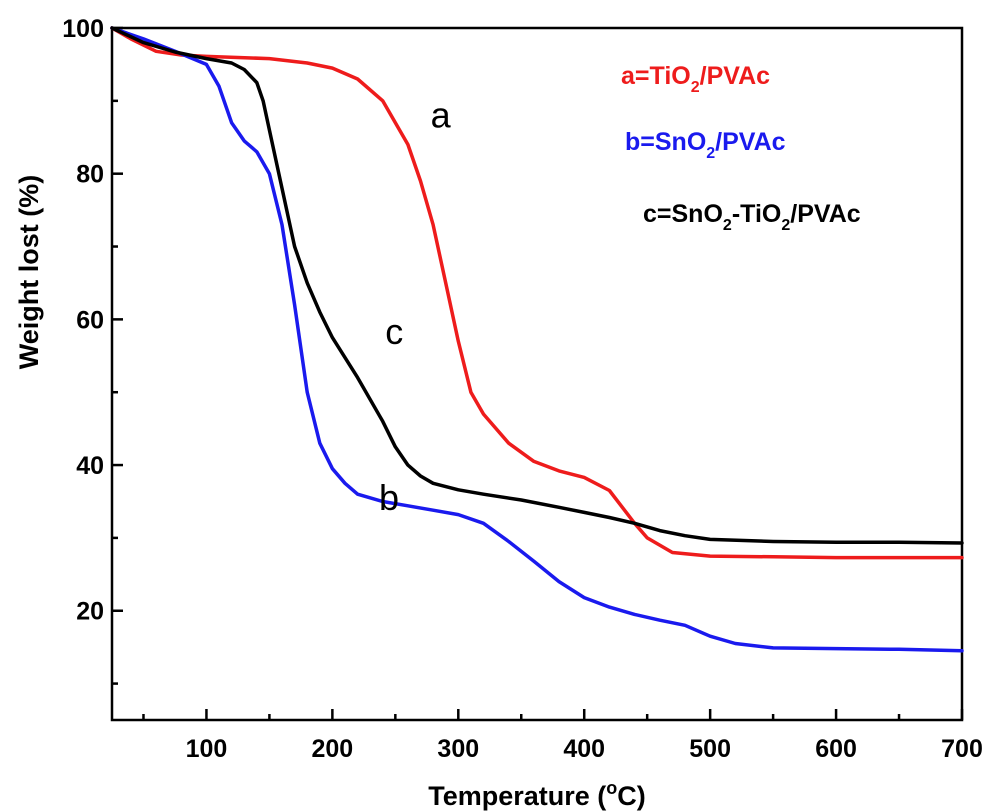 The height and width of the screenshot is (811, 993). Describe the element at coordinates (710, 749) in the screenshot. I see `x-tick-label: 500` at that location.